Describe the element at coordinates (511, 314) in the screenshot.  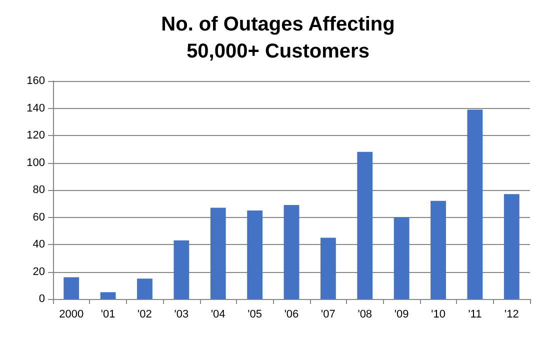
I see `x-tick-label: '12` at that location.